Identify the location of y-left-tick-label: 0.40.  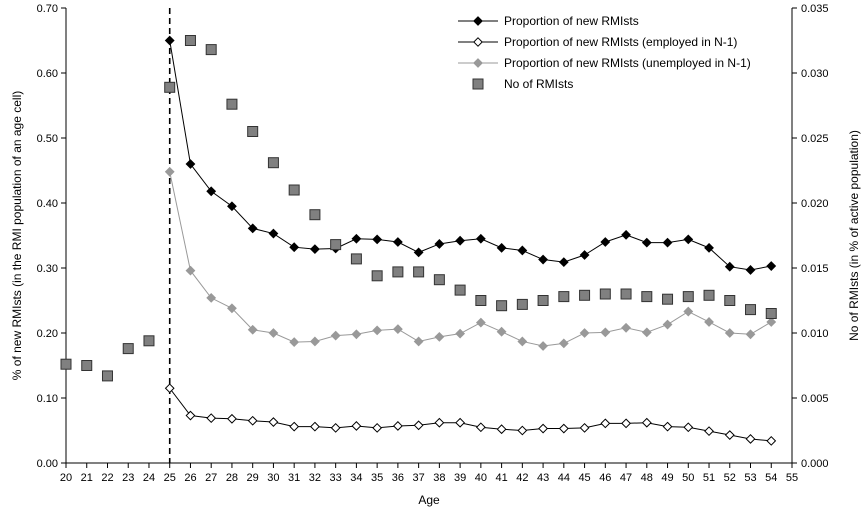
(47, 204).